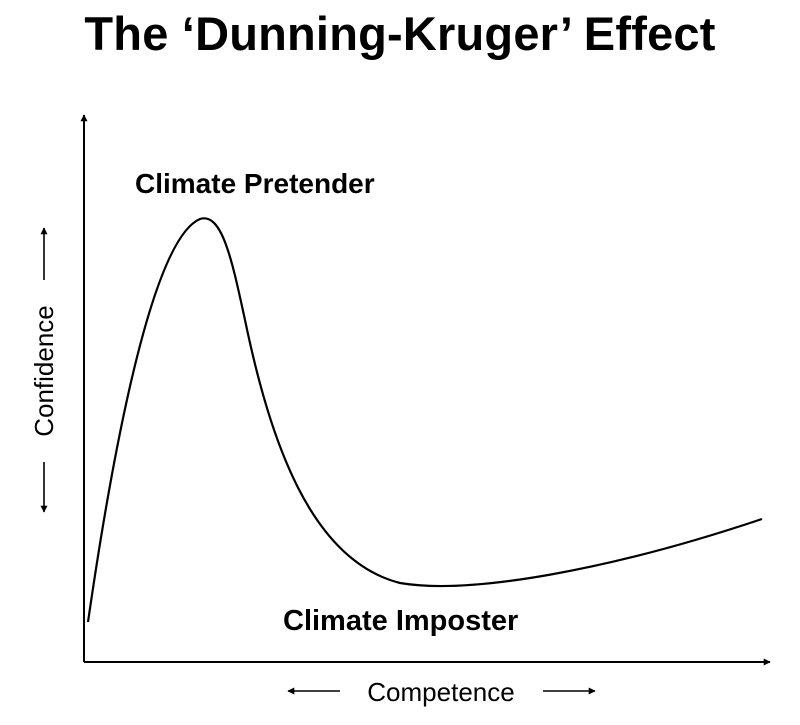 The width and height of the screenshot is (800, 725). Describe the element at coordinates (400, 621) in the screenshot. I see `valley-label: Climate Imposter` at that location.